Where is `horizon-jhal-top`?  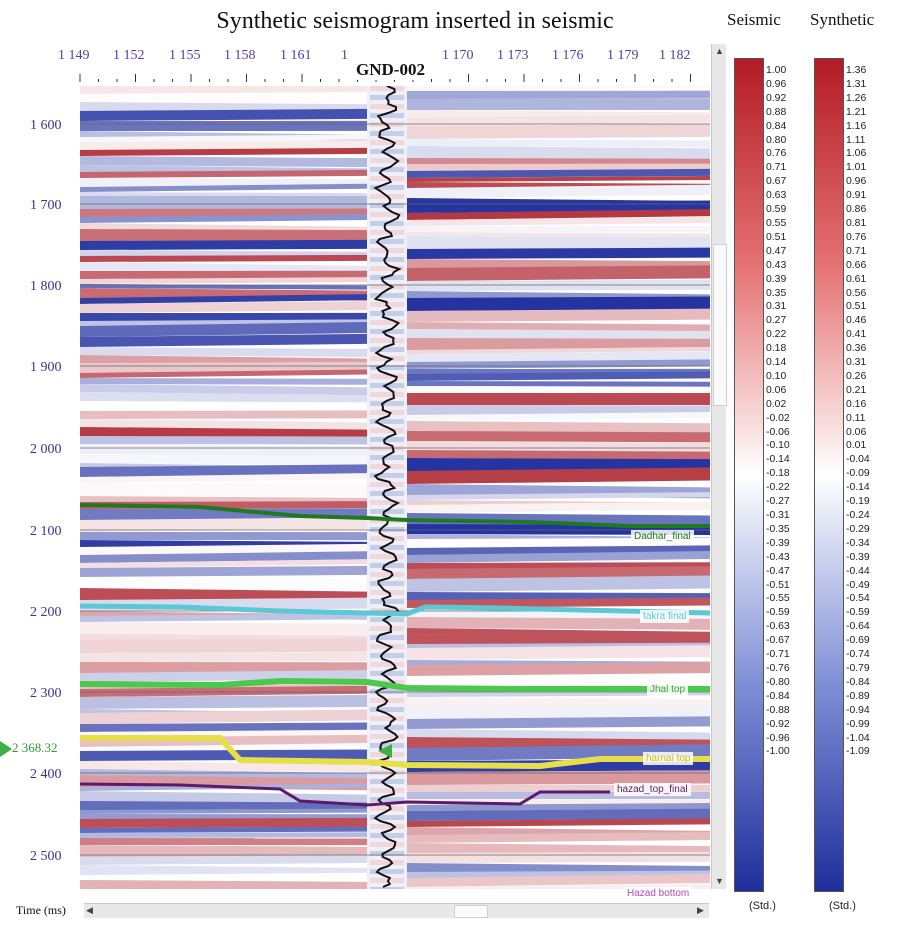 horizon-jhal-top is located at coordinates (395, 684).